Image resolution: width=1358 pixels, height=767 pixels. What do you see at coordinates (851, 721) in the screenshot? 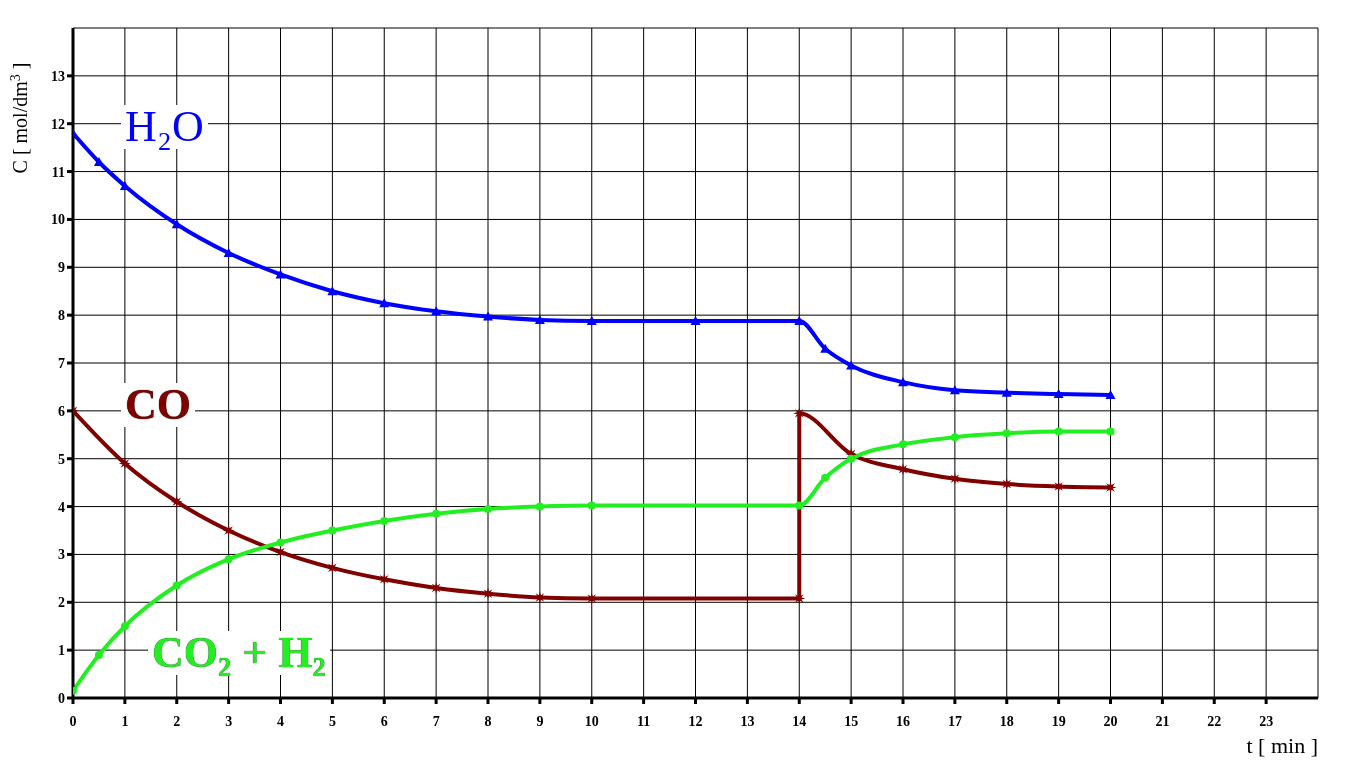
I see `x-tick-label: 15` at bounding box center [851, 721].